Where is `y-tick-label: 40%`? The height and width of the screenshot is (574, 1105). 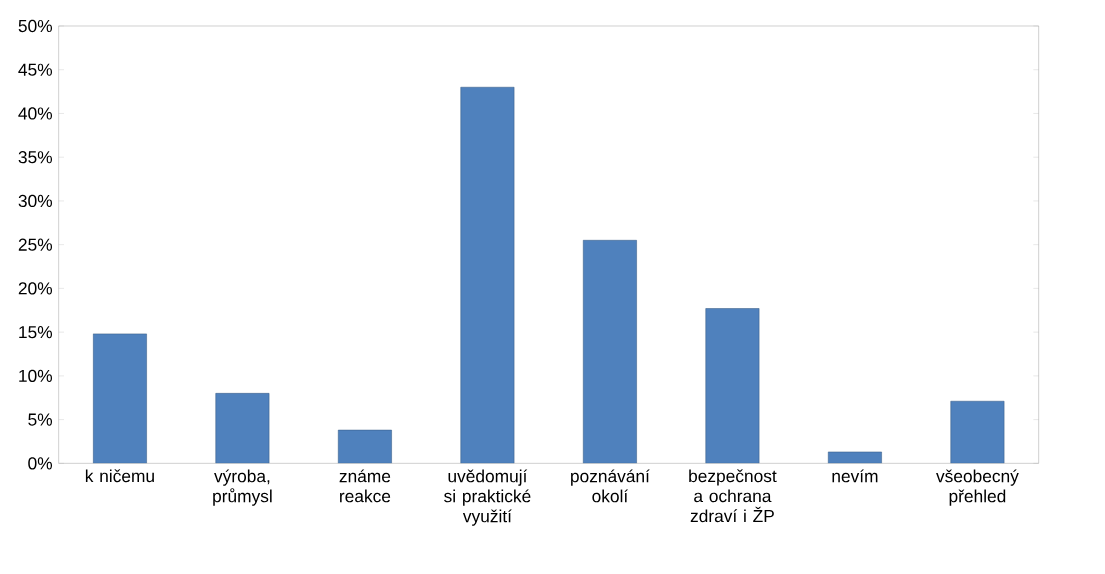 y-tick-label: 40% is located at coordinates (35, 113).